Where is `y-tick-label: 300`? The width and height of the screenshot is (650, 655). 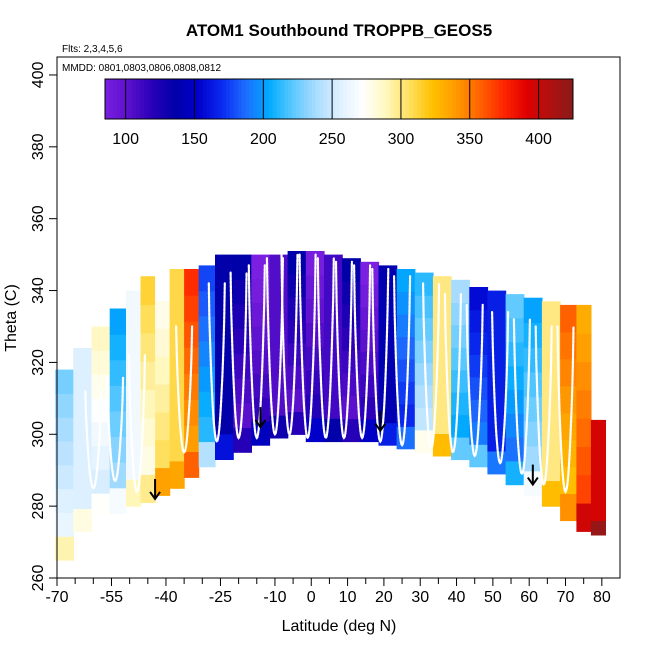 y-tick-label: 300 is located at coordinates (38, 434).